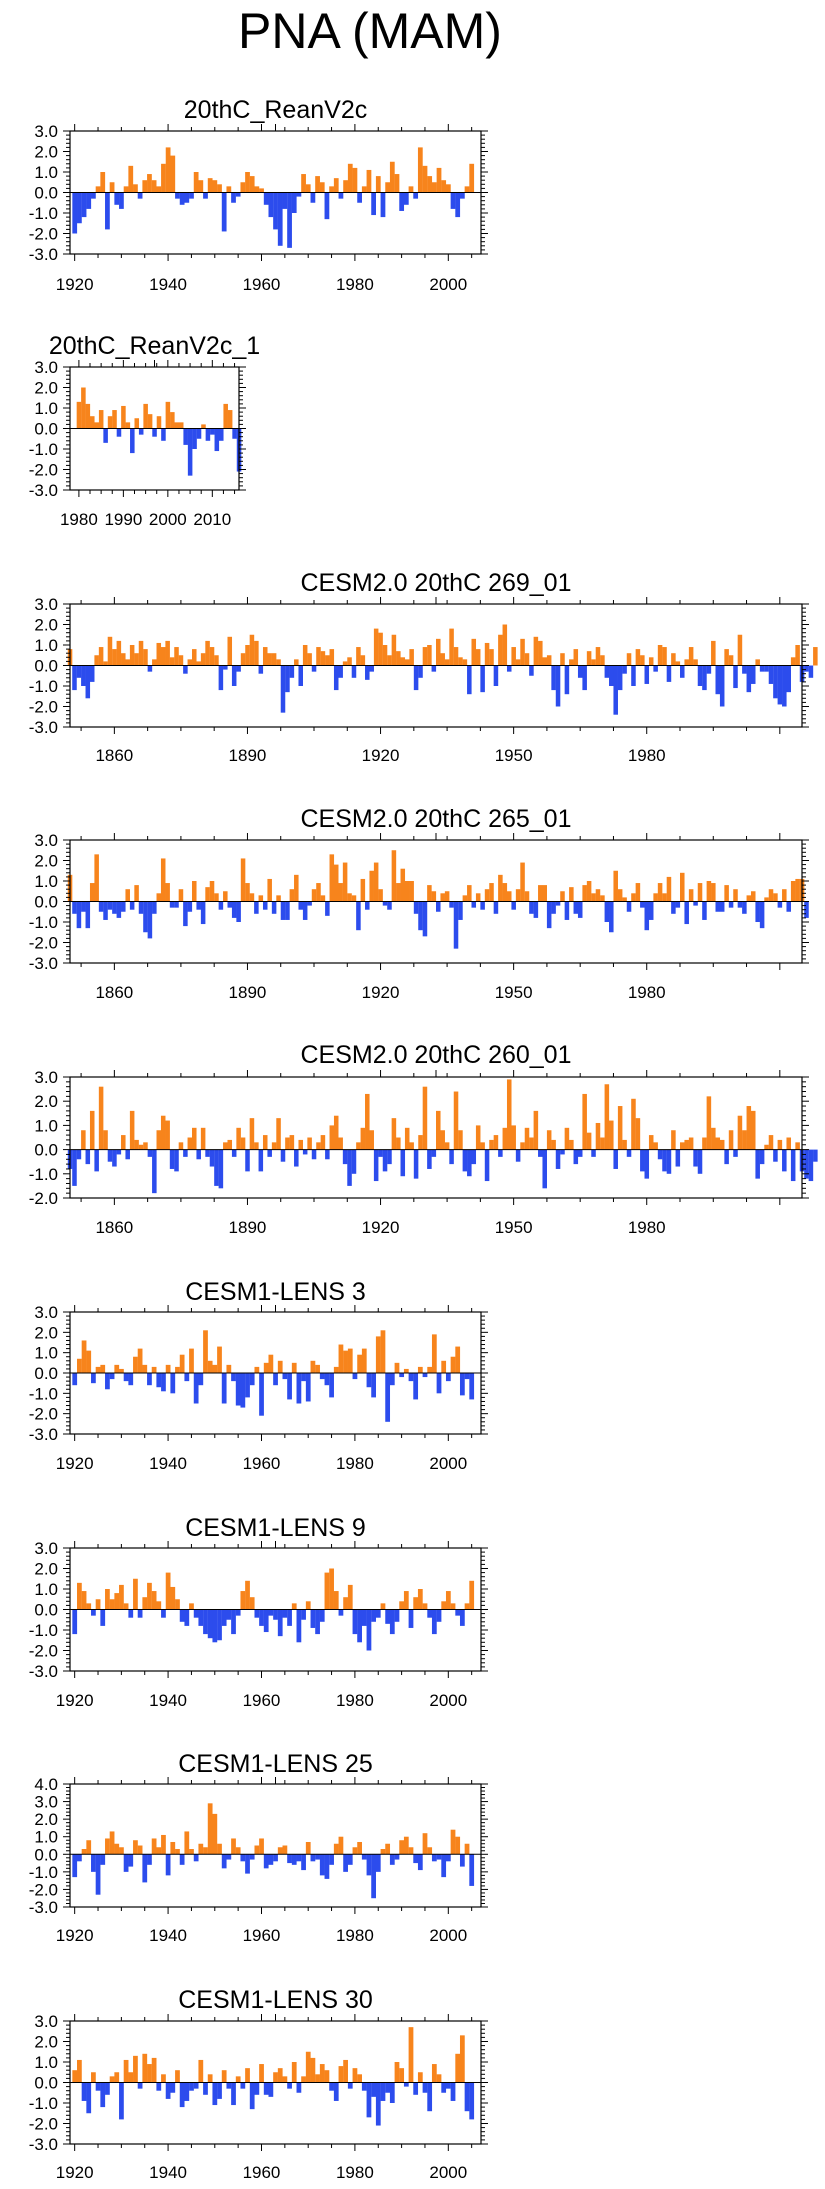  Describe the element at coordinates (397, 1367) in the screenshot. I see `bar-1989` at that location.